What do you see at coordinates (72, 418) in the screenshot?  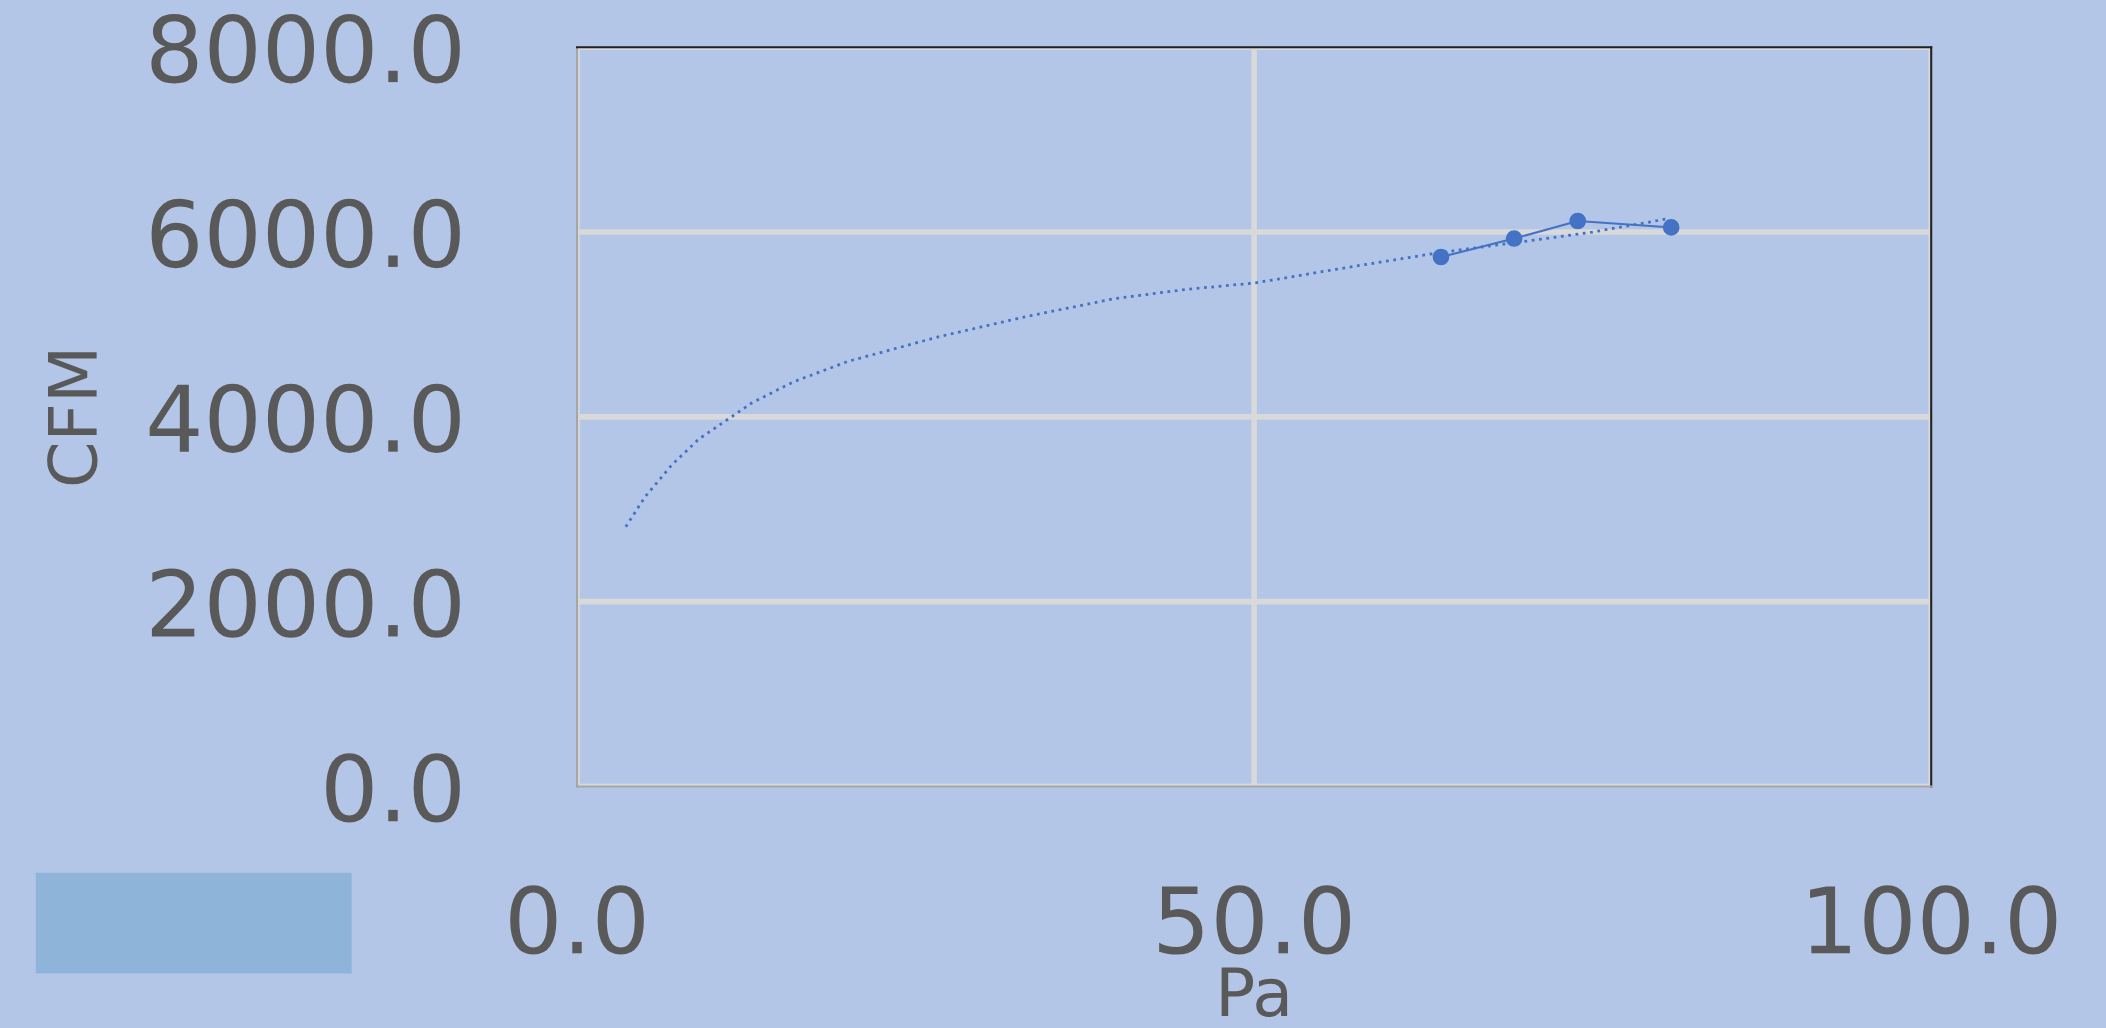 I see `y-axis-title: CFM` at bounding box center [72, 418].